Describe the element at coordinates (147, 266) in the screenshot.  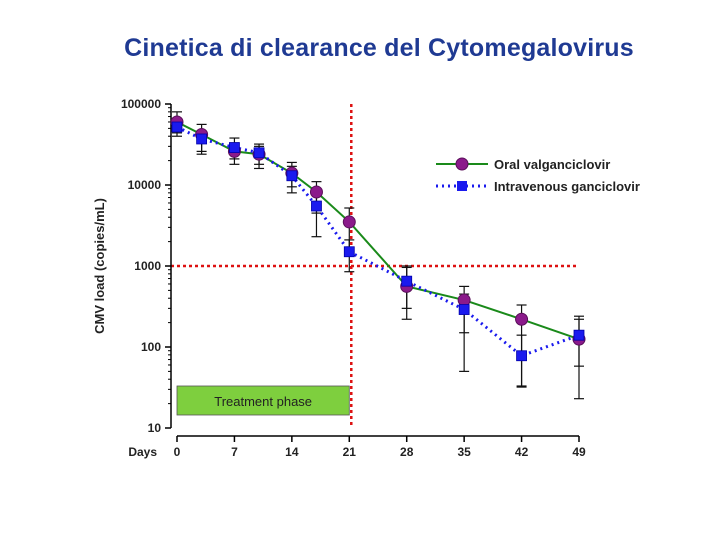
I see `y-tick-label: 1000` at that location.